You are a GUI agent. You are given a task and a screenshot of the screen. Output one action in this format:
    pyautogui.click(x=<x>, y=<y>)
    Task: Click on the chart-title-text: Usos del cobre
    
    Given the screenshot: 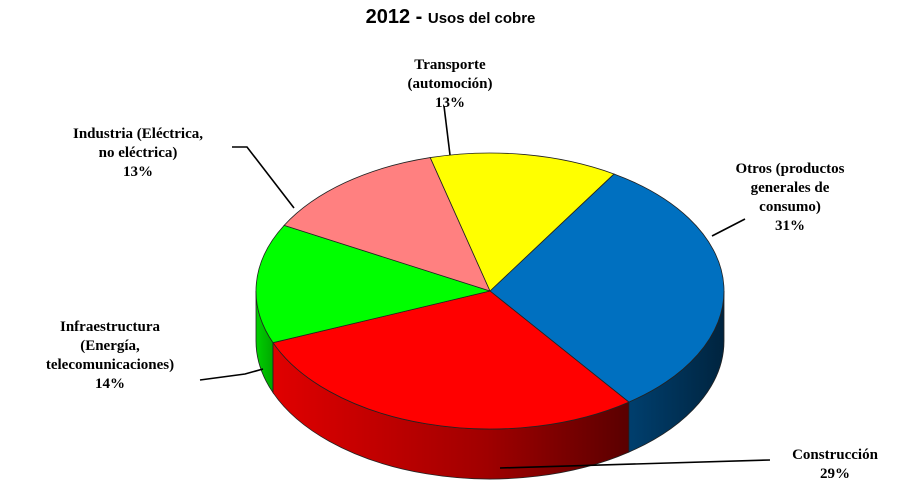 What is the action you would take?
    pyautogui.click(x=481, y=18)
    